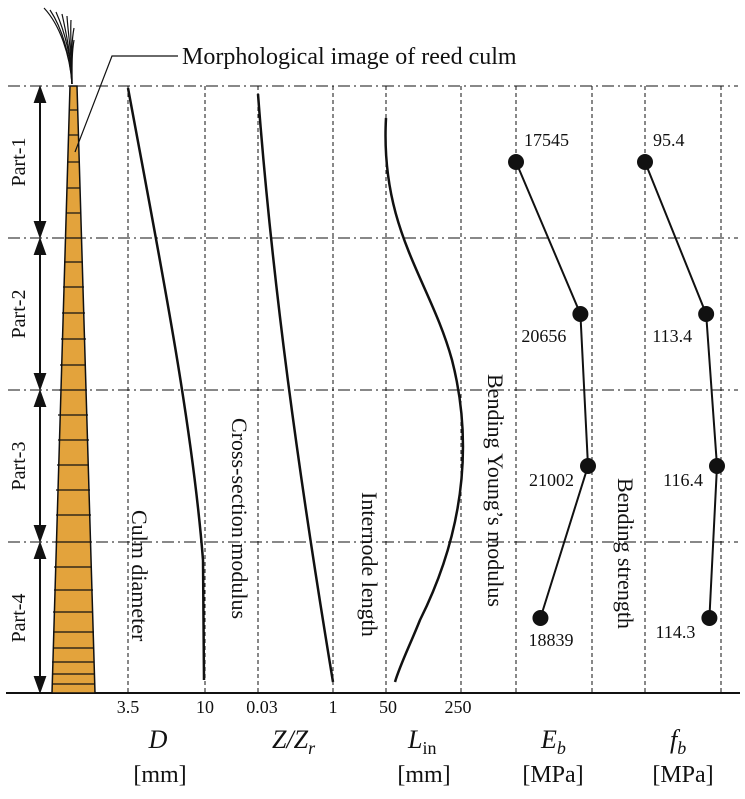 This screenshot has width=745, height=799. I want to click on part-label-3: Part-3, so click(19, 466).